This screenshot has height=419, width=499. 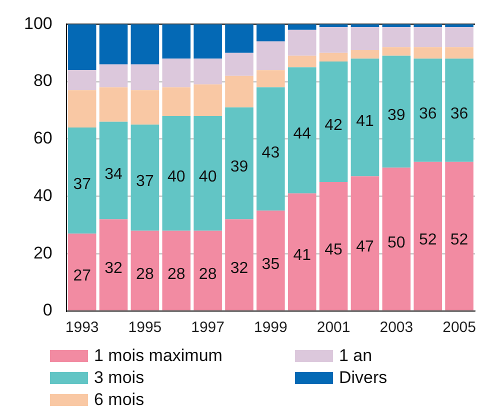 I want to click on y-tick-label: 60, so click(x=42, y=138).